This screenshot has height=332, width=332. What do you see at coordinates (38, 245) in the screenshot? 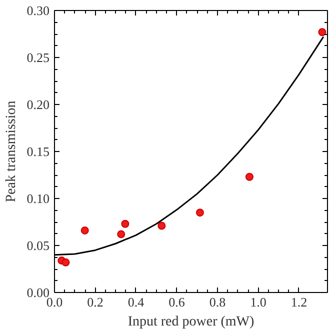
I see `y-tick-label: 0.05` at bounding box center [38, 245].